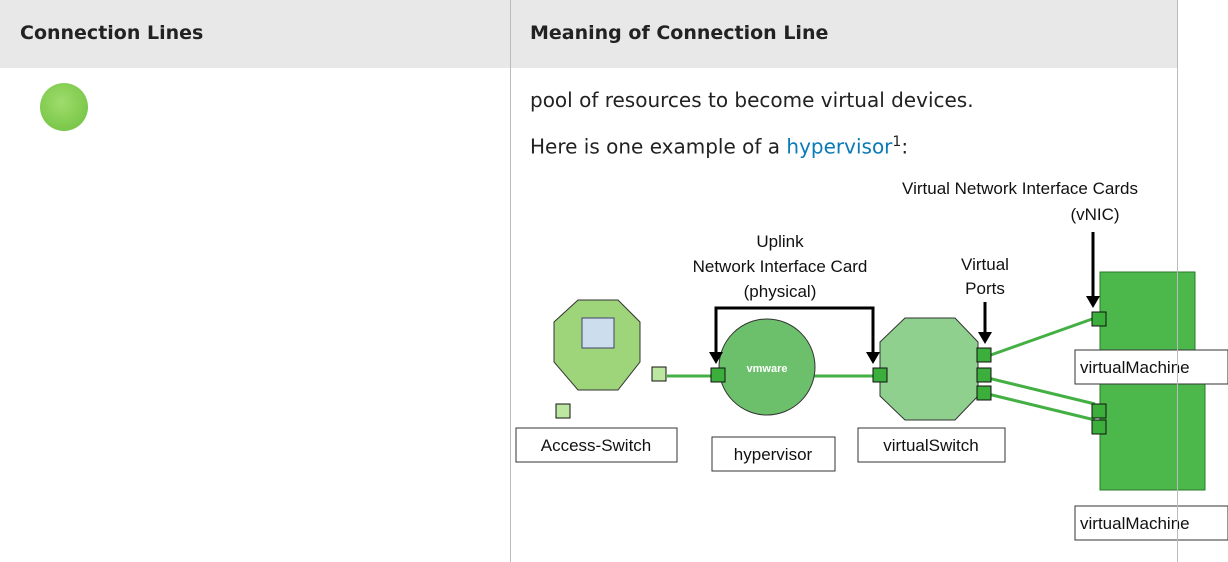  I want to click on table-header, so click(588, 34).